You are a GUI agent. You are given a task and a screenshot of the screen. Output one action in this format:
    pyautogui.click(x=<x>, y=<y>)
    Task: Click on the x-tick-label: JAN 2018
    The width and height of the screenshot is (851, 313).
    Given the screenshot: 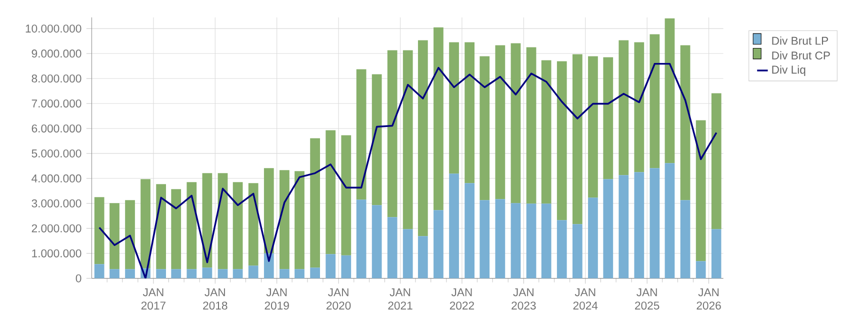 What is the action you would take?
    pyautogui.click(x=215, y=299)
    